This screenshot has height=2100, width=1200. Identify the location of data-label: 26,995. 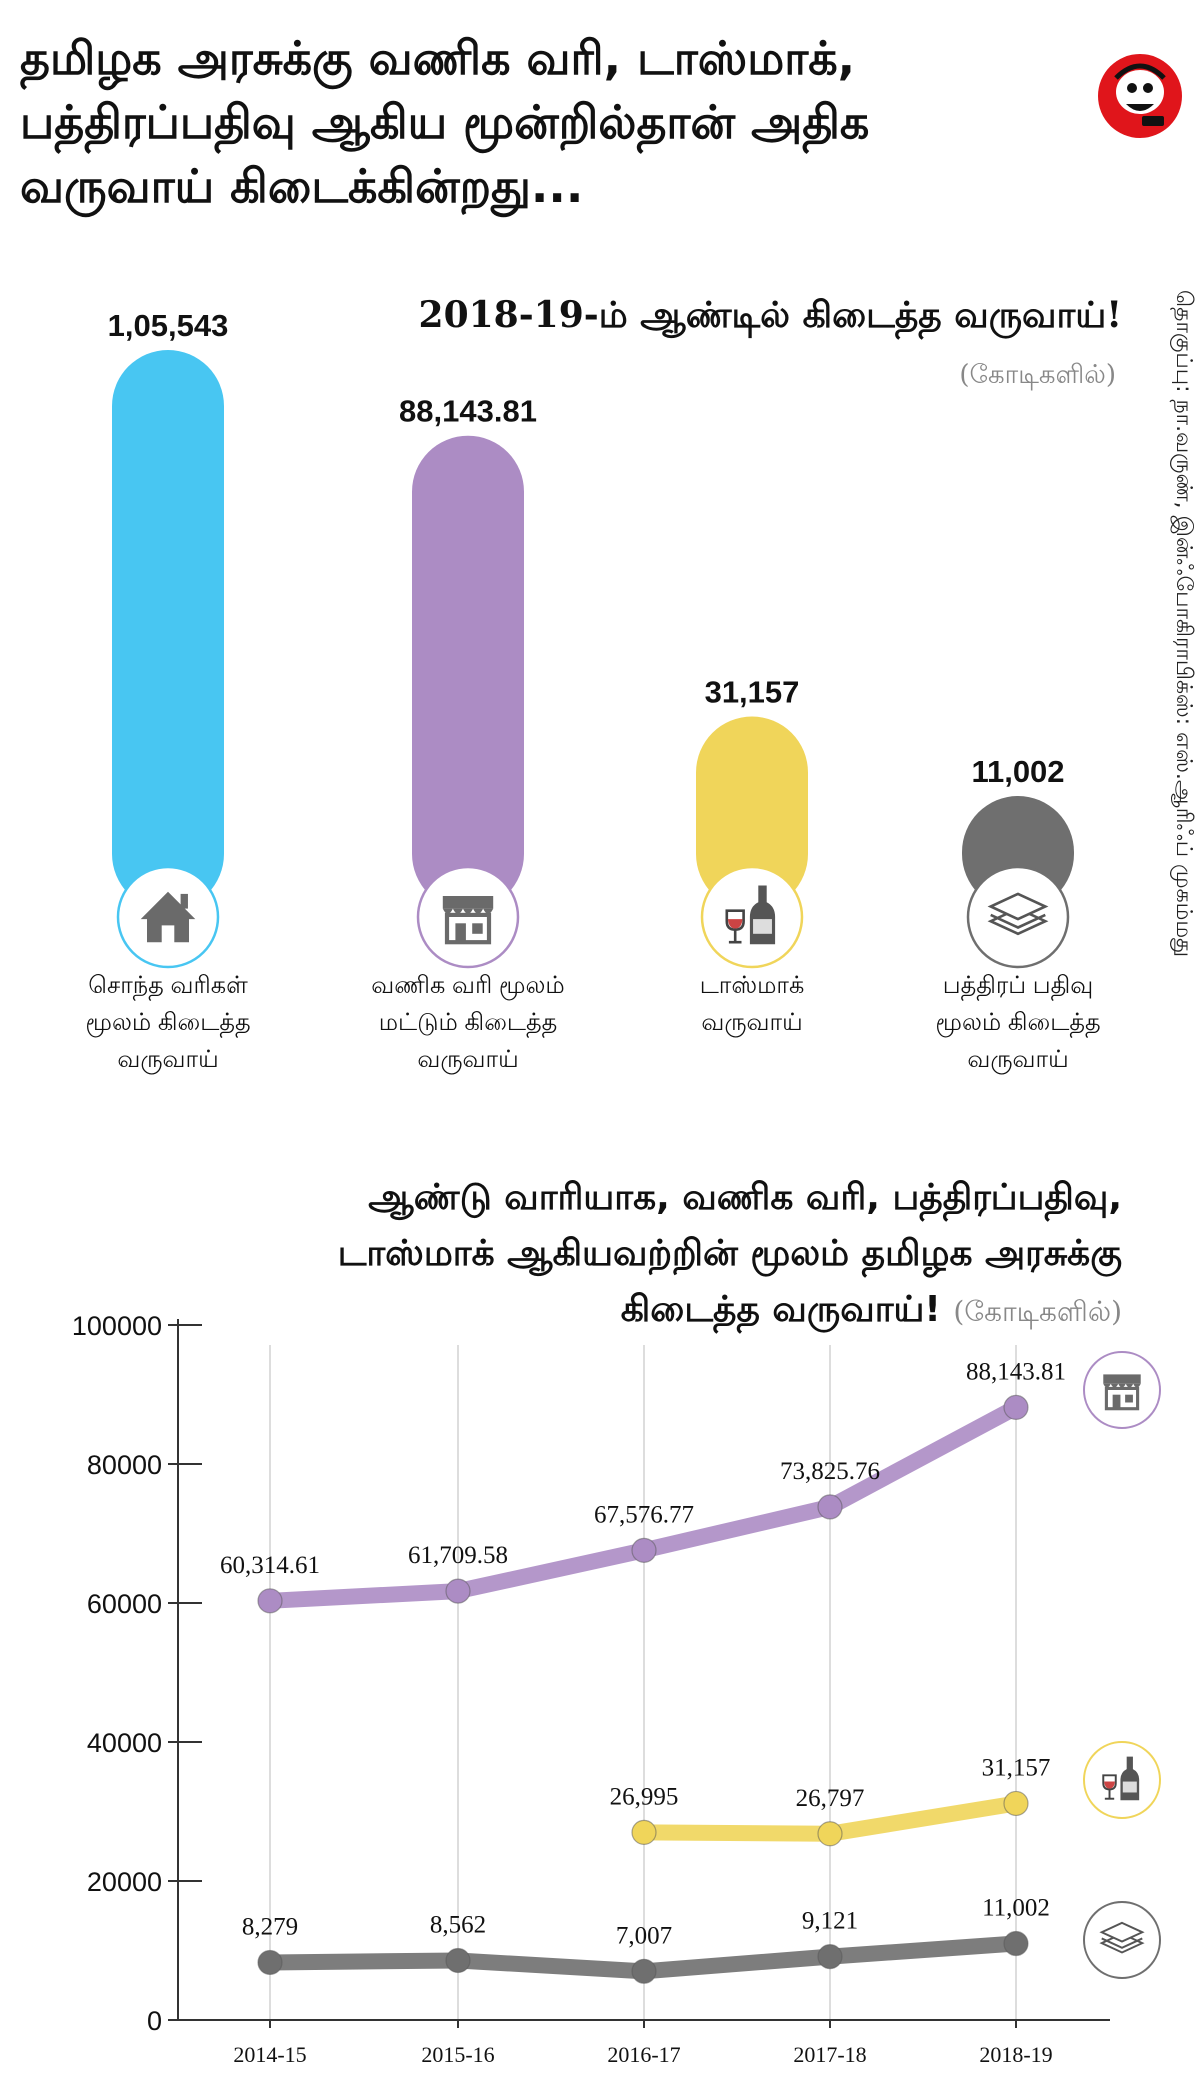
(644, 1796).